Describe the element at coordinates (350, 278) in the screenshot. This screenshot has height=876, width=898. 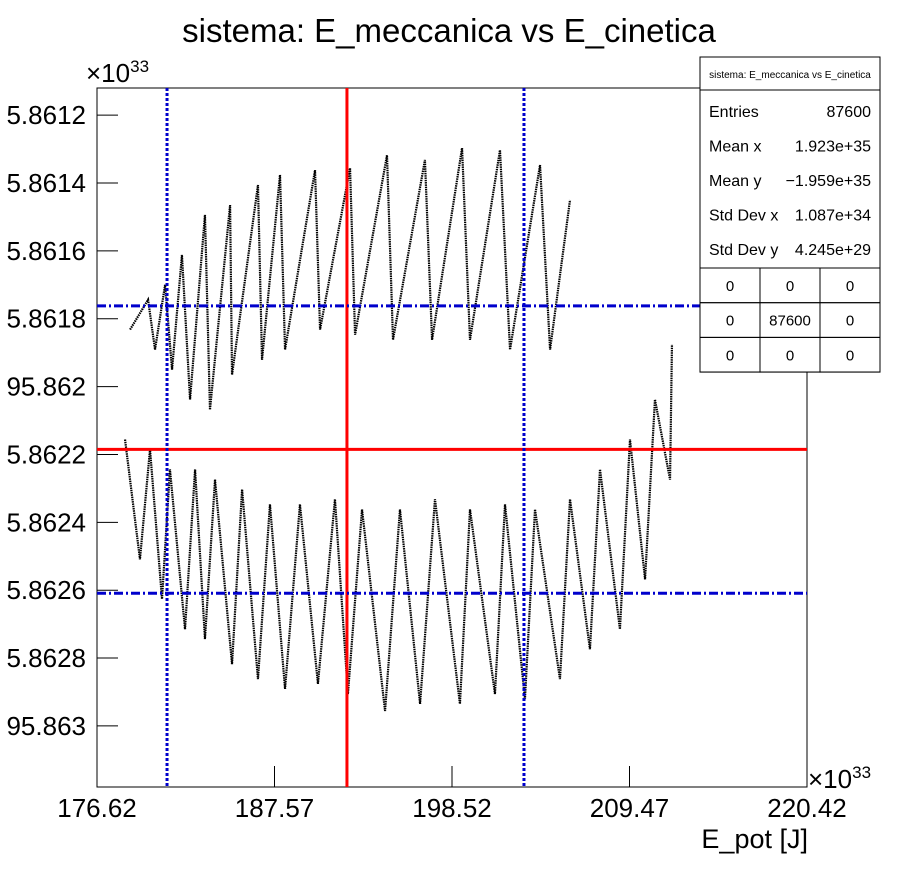
I see `data-trace` at that location.